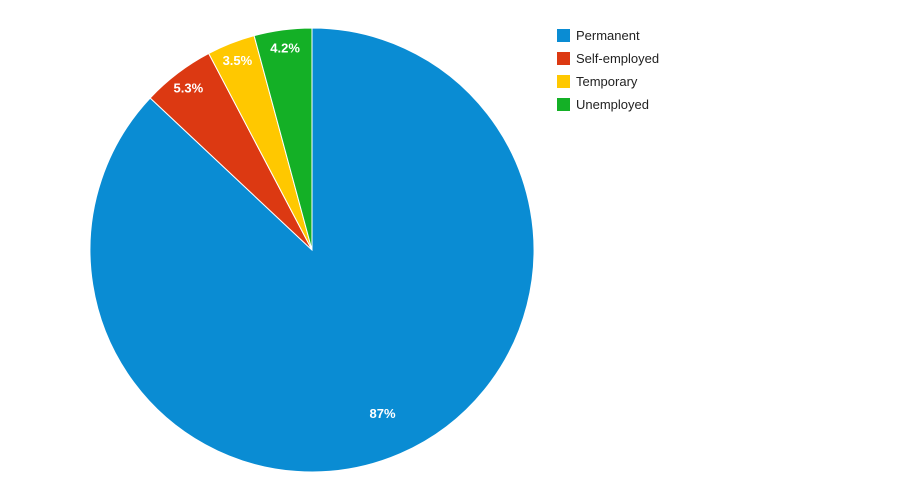 This screenshot has width=899, height=500. Describe the element at coordinates (563, 104) in the screenshot. I see `legend-swatch-unemployed` at that location.